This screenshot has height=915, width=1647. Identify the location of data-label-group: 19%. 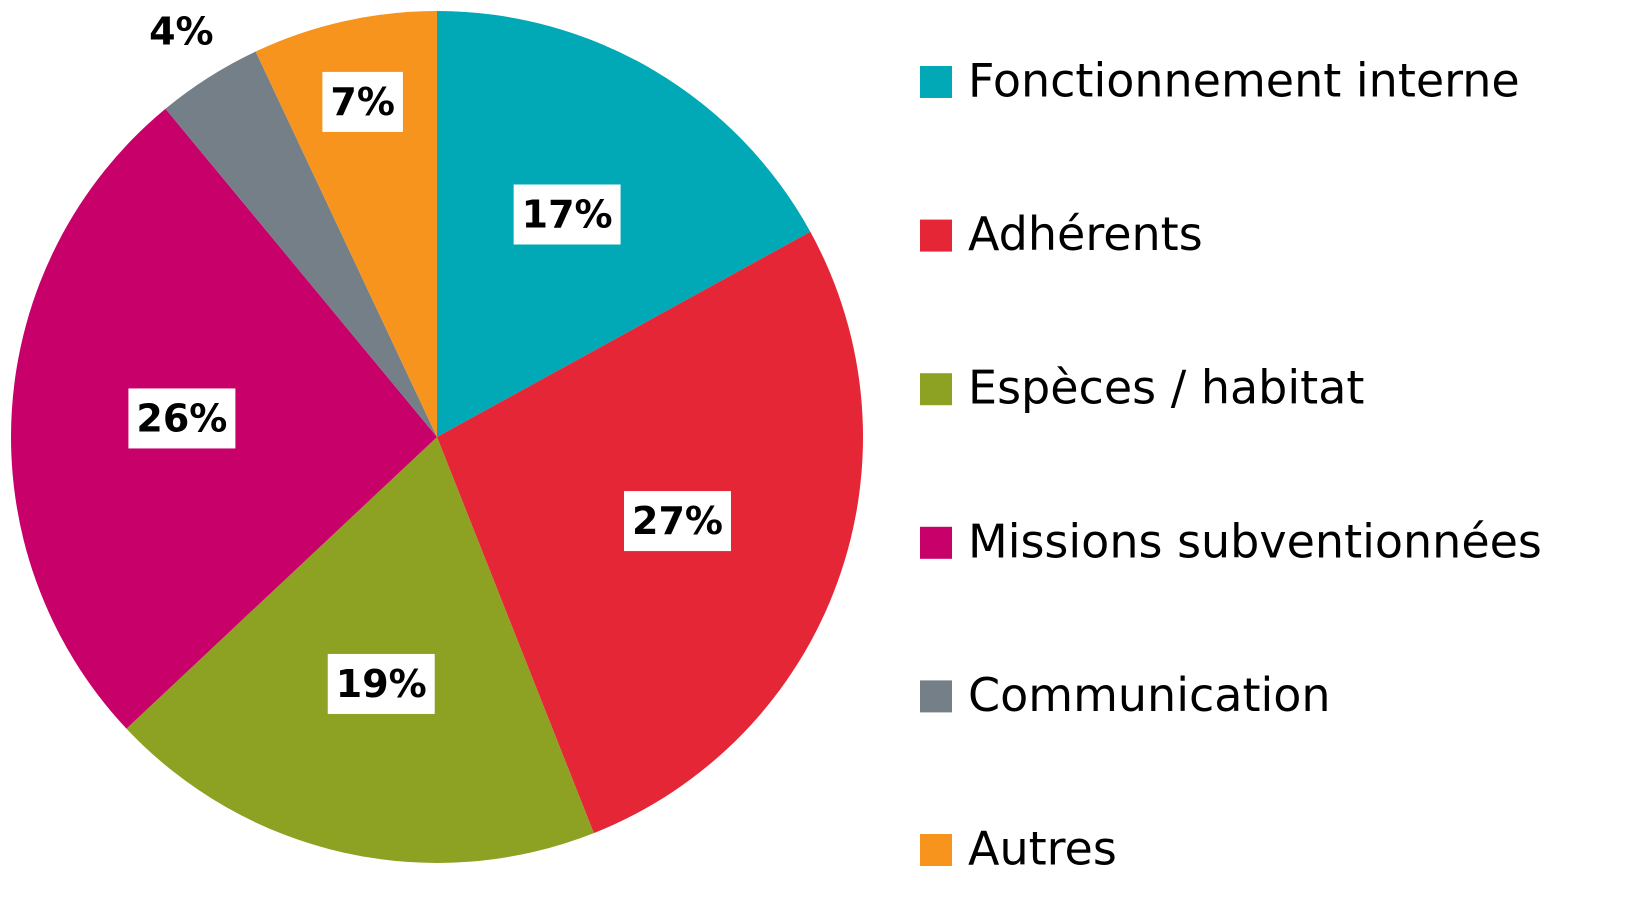
(381, 683).